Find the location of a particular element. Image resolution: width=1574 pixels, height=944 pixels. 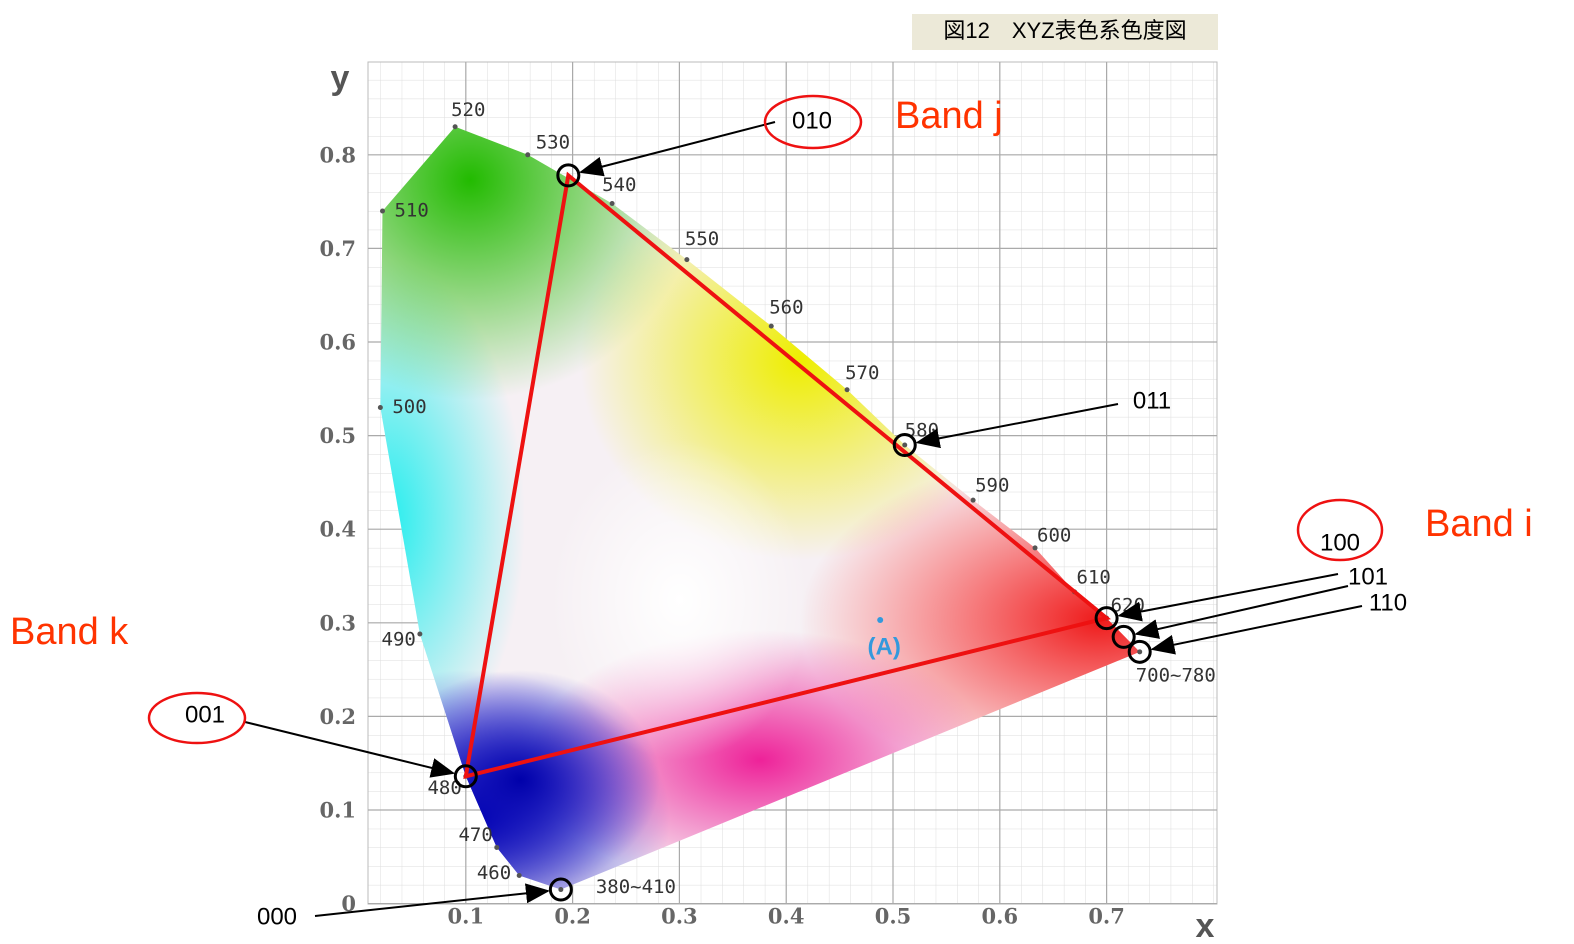

wavelength-label: 530 is located at coordinates (553, 142).